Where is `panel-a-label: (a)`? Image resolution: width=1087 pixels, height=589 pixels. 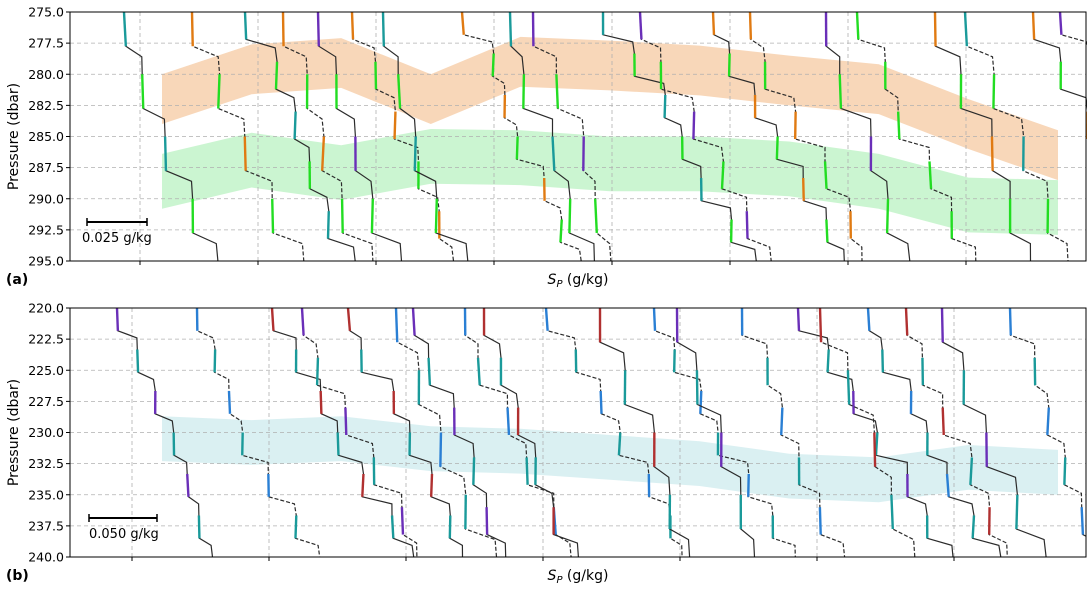 panel-a-label: (a) is located at coordinates (17, 280).